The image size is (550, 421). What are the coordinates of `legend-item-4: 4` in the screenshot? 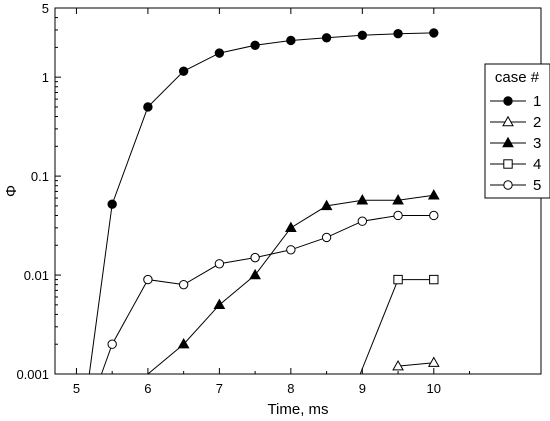 It's located at (515, 164).